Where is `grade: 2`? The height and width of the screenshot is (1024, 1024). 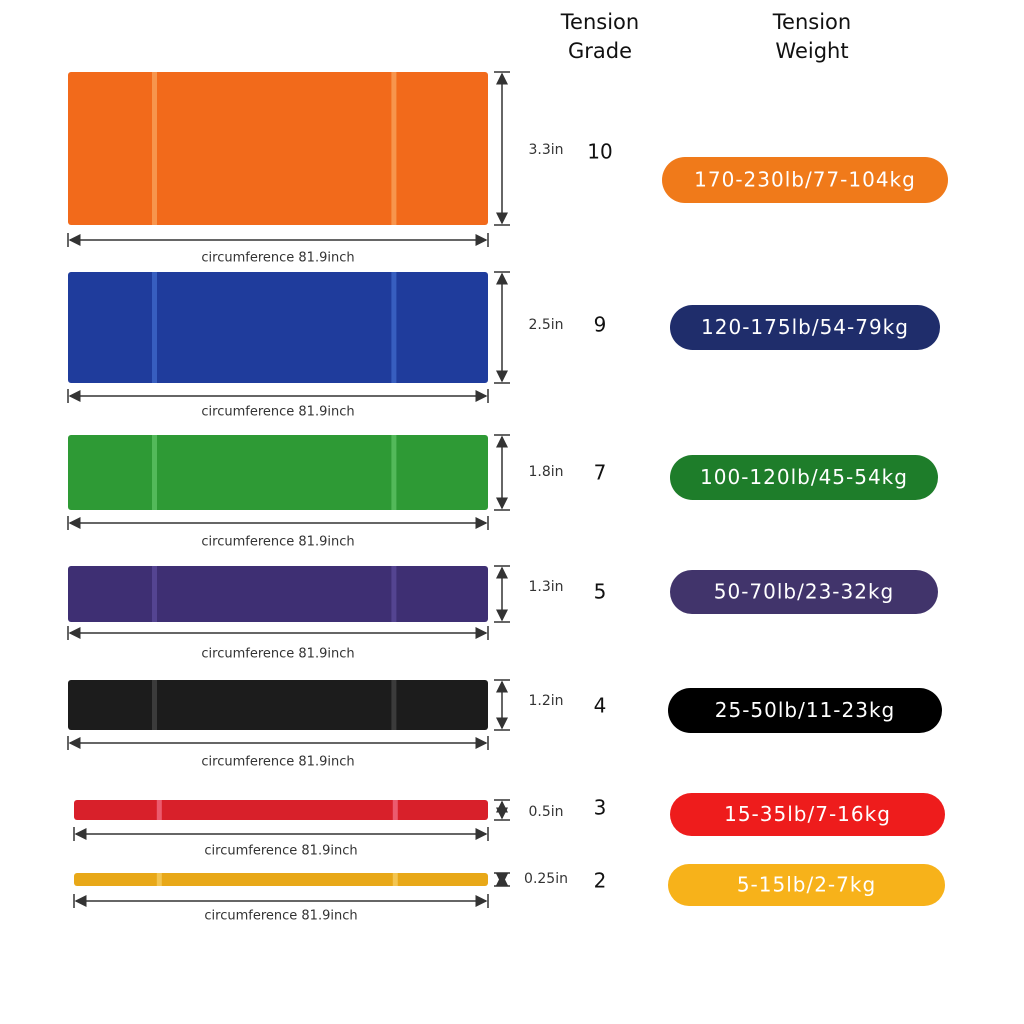
grade: 2 is located at coordinates (600, 881).